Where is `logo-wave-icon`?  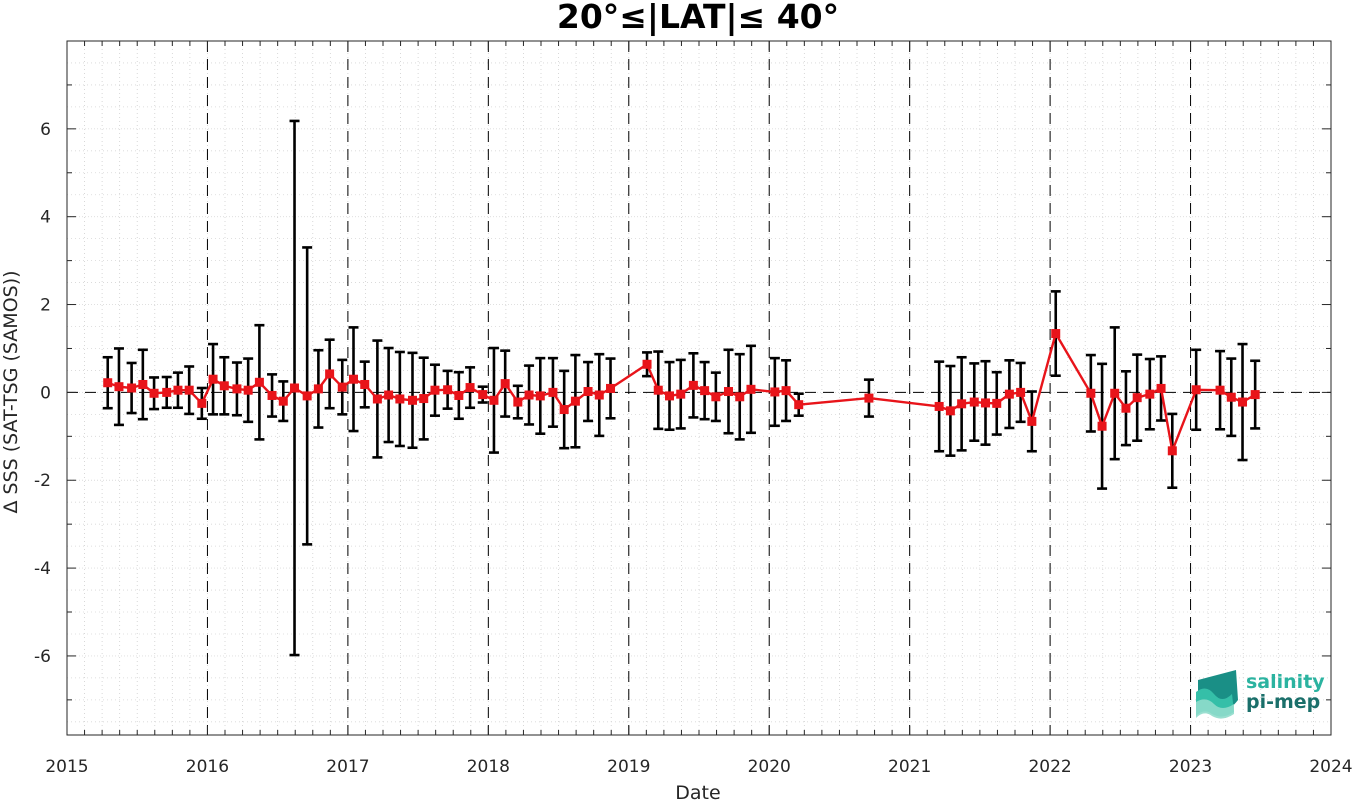 logo-wave-icon is located at coordinates (1217, 694).